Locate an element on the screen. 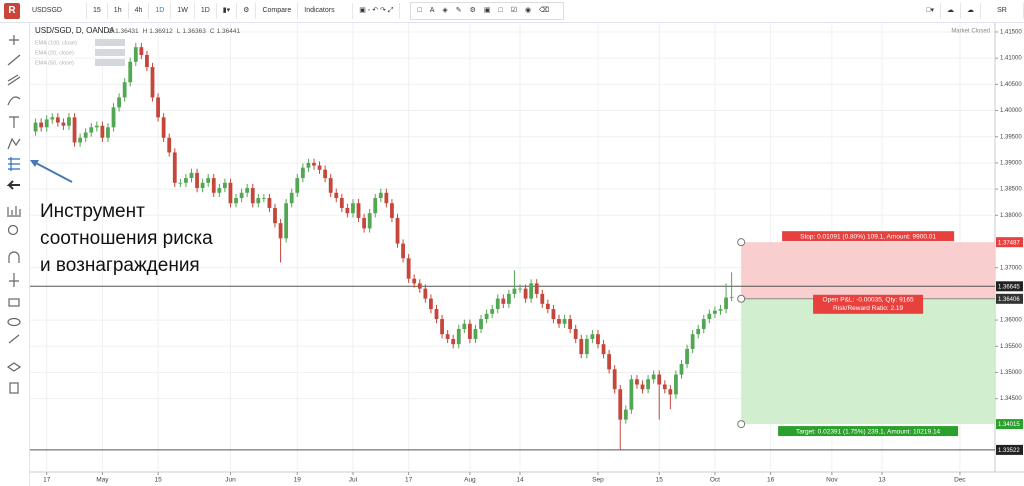  price-badge-label: 1.33522 is located at coordinates (1009, 451).